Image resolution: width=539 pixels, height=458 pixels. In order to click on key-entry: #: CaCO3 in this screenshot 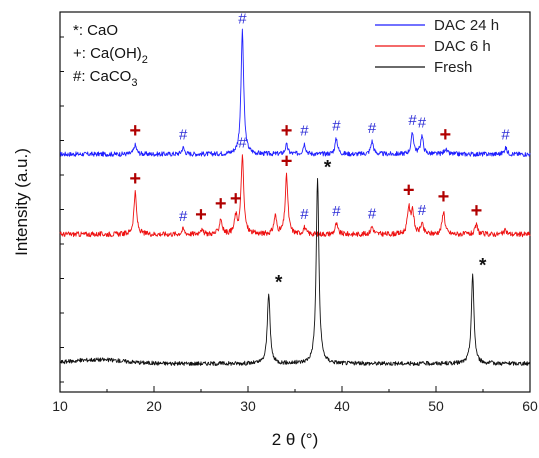, I will do `click(105, 78)`.